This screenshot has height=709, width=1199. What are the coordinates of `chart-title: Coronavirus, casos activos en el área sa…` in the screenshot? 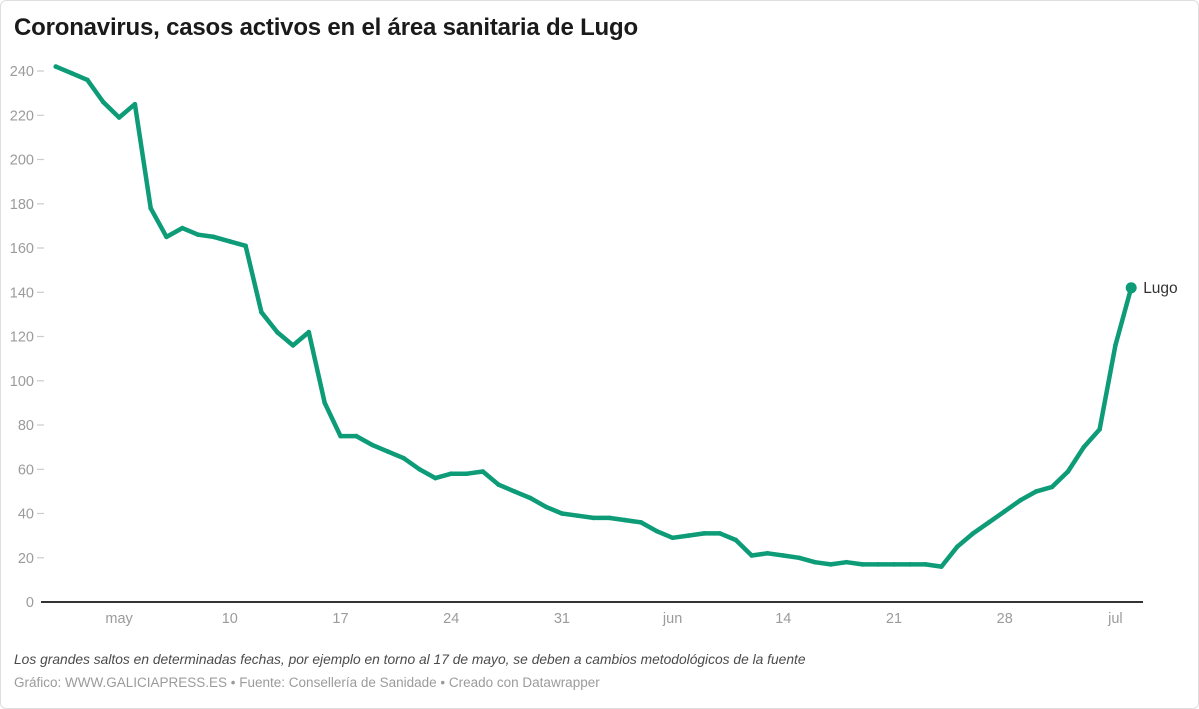 It's located at (326, 27).